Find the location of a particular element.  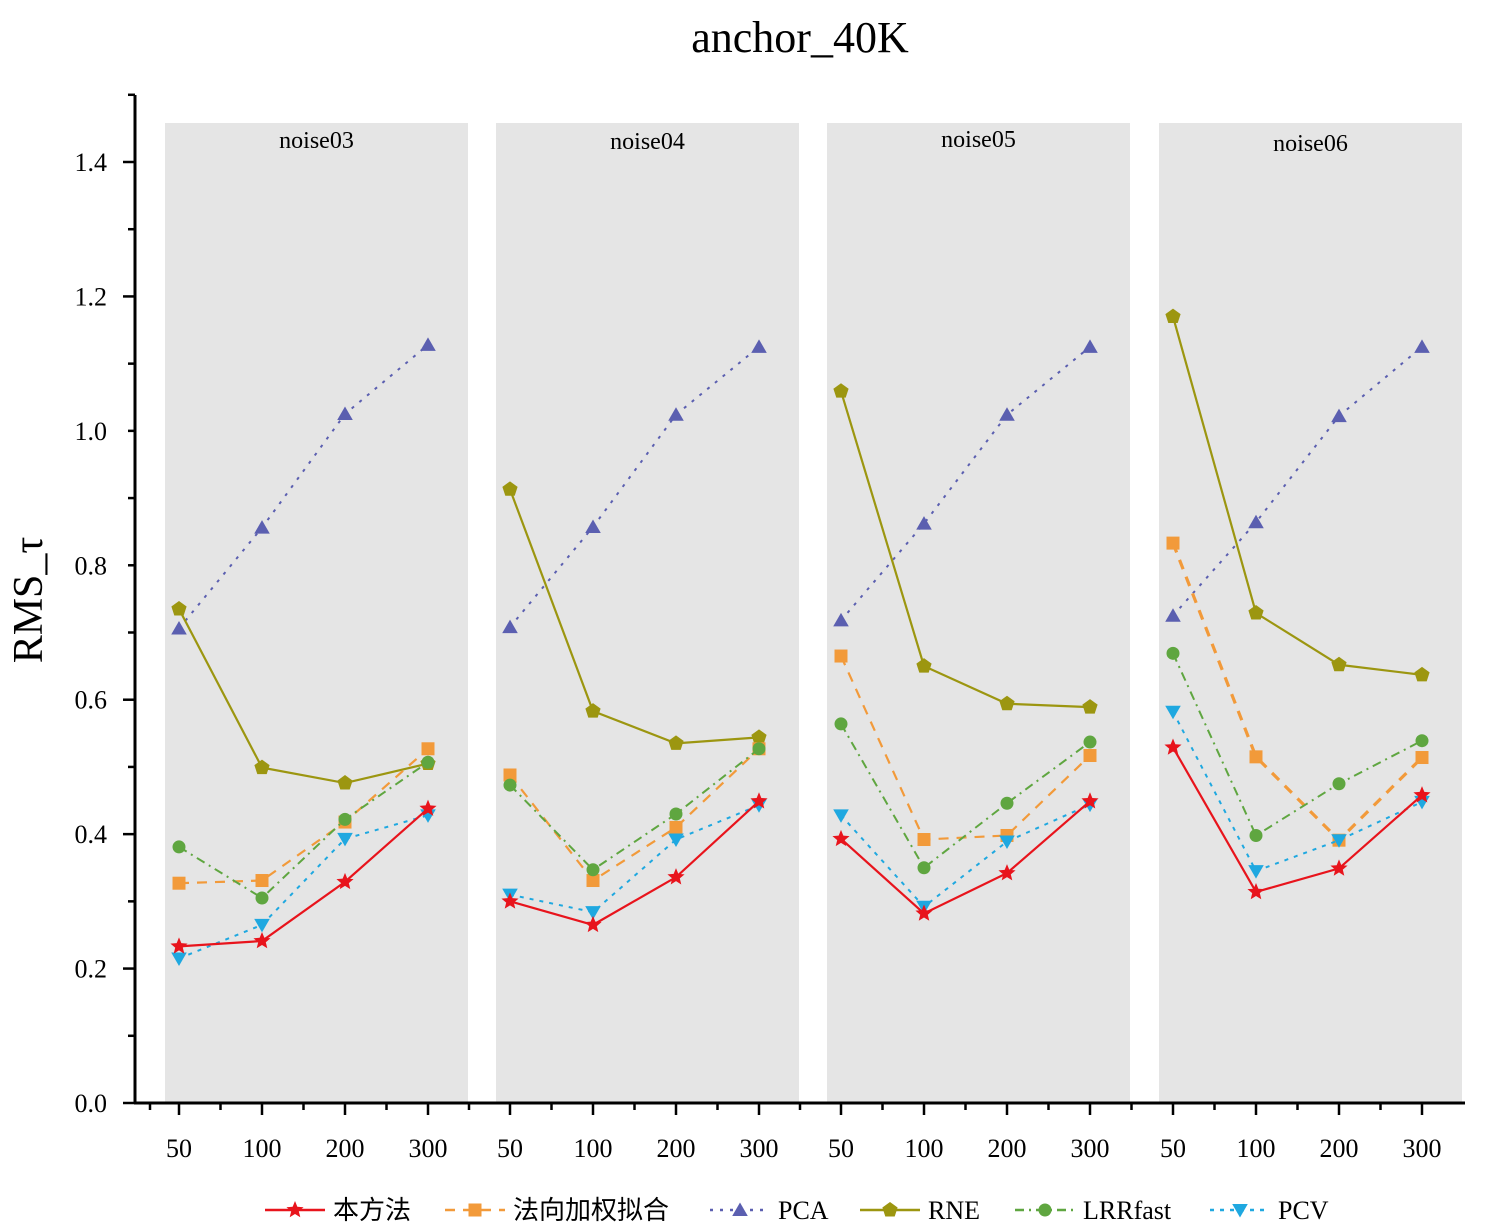

y-tick-label: 0.4 is located at coordinates (91, 834).